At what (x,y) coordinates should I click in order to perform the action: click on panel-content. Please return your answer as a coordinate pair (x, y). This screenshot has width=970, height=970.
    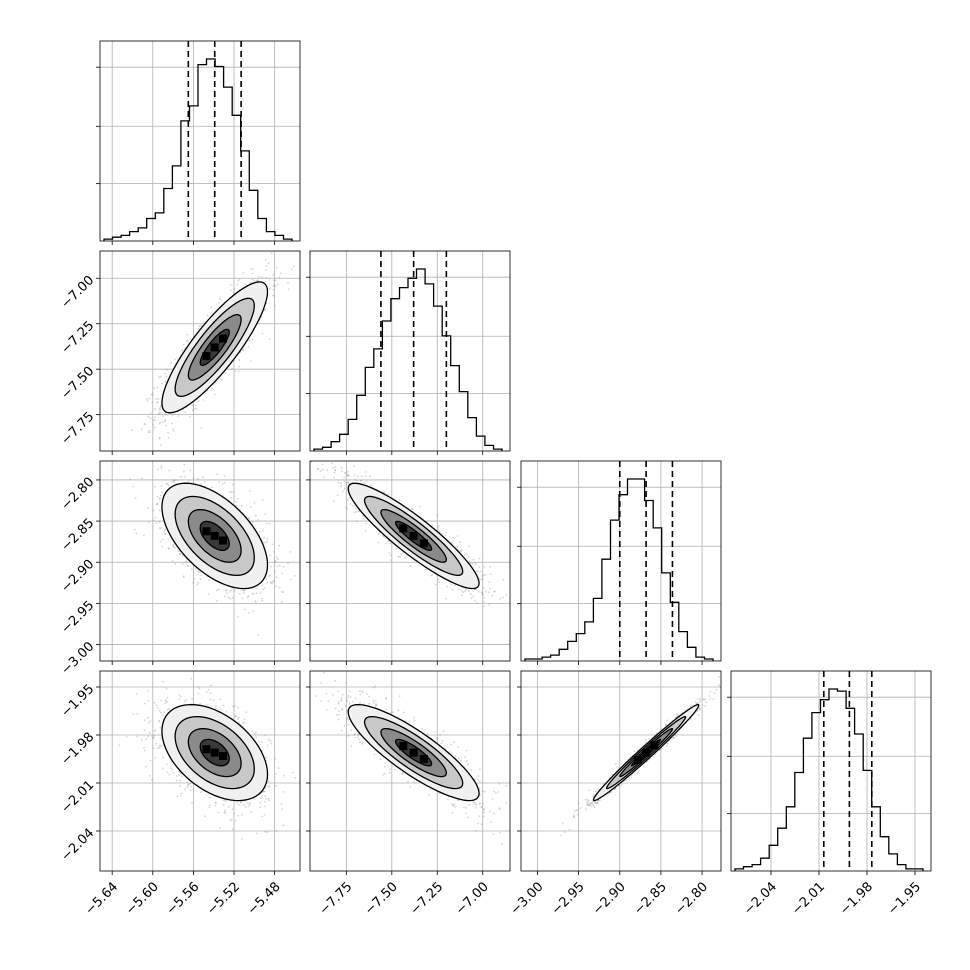
    Looking at the image, I should click on (200, 351).